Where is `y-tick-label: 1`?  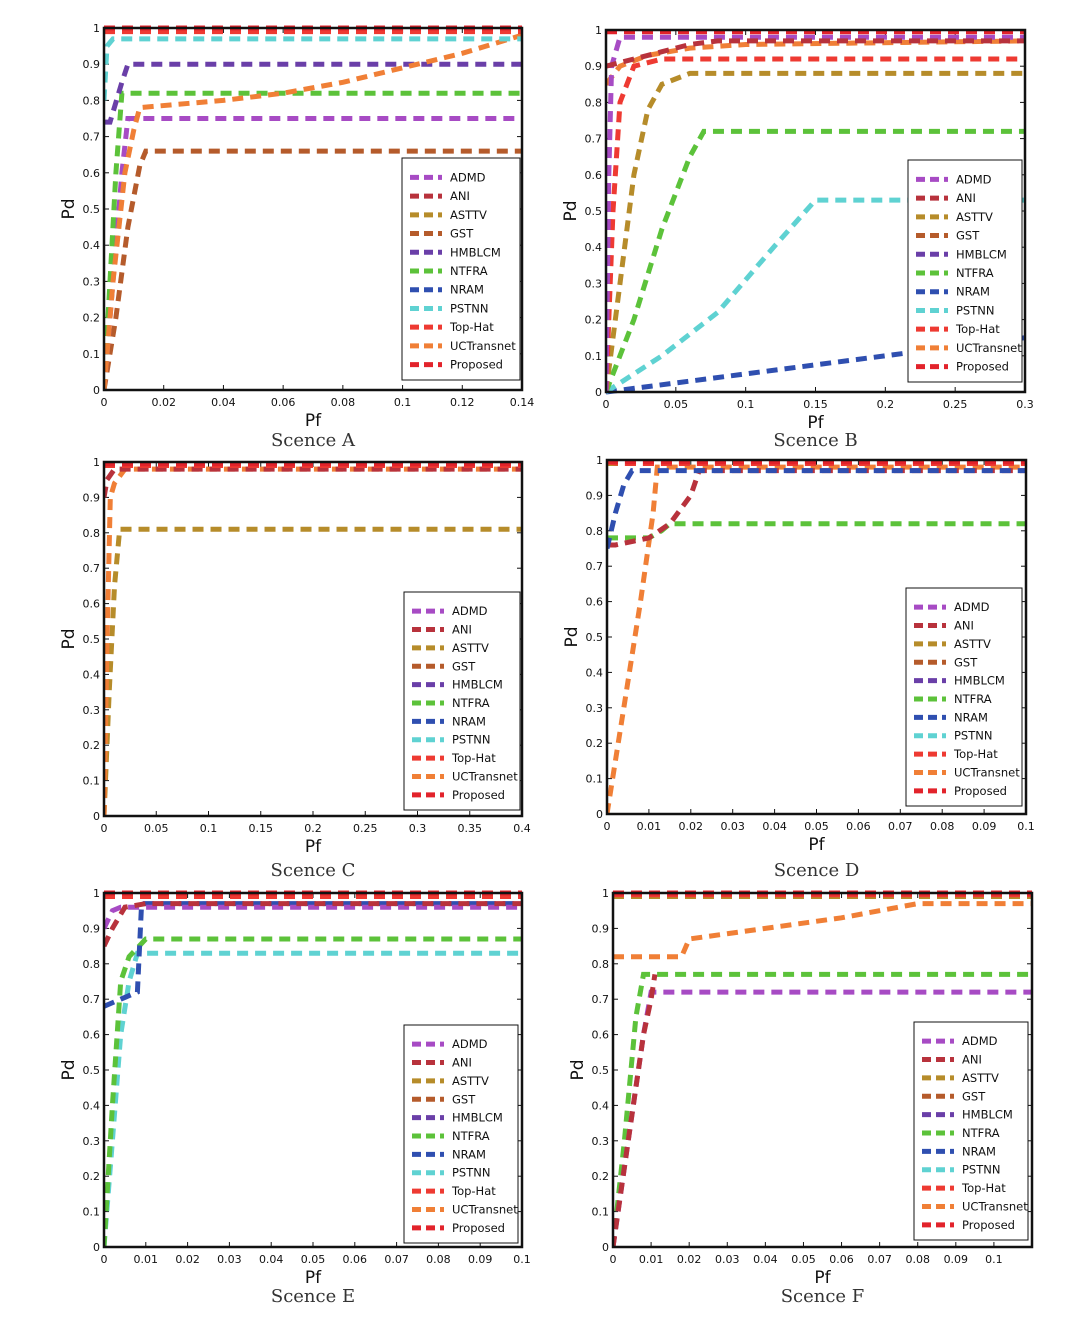
y-tick-label: 1 is located at coordinates (96, 28).